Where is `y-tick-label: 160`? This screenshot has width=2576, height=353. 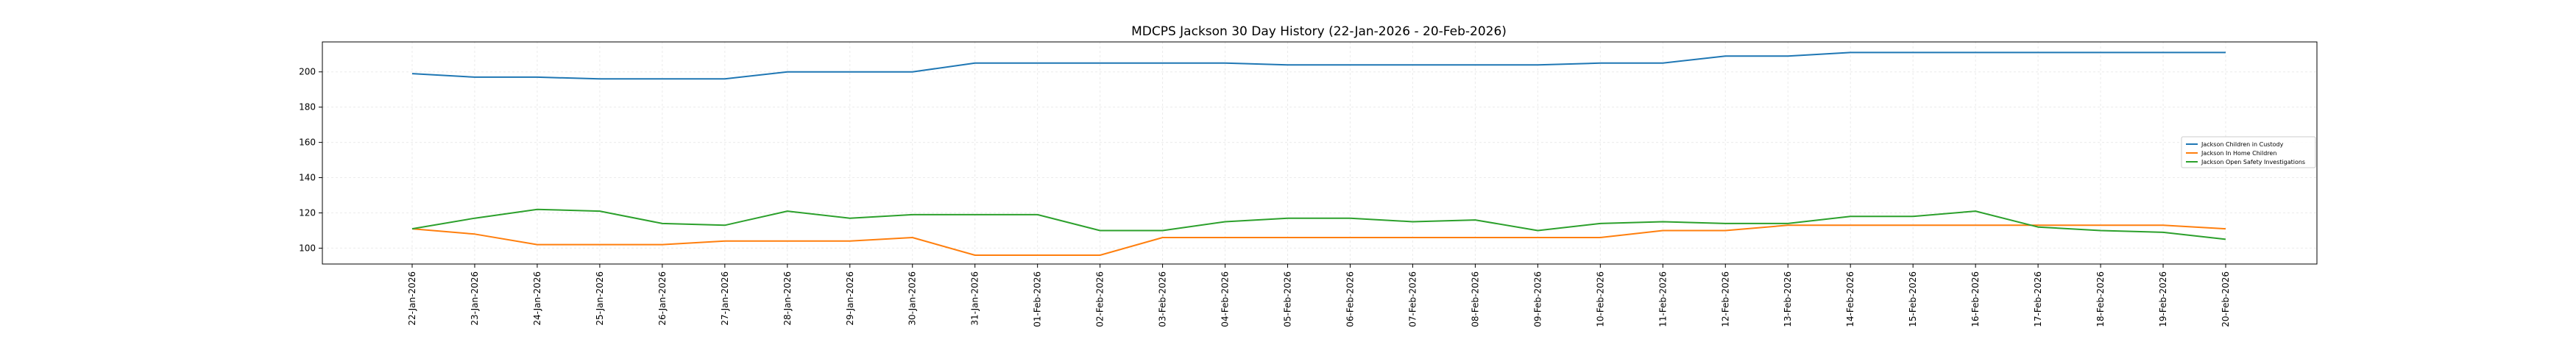 y-tick-label: 160 is located at coordinates (307, 143).